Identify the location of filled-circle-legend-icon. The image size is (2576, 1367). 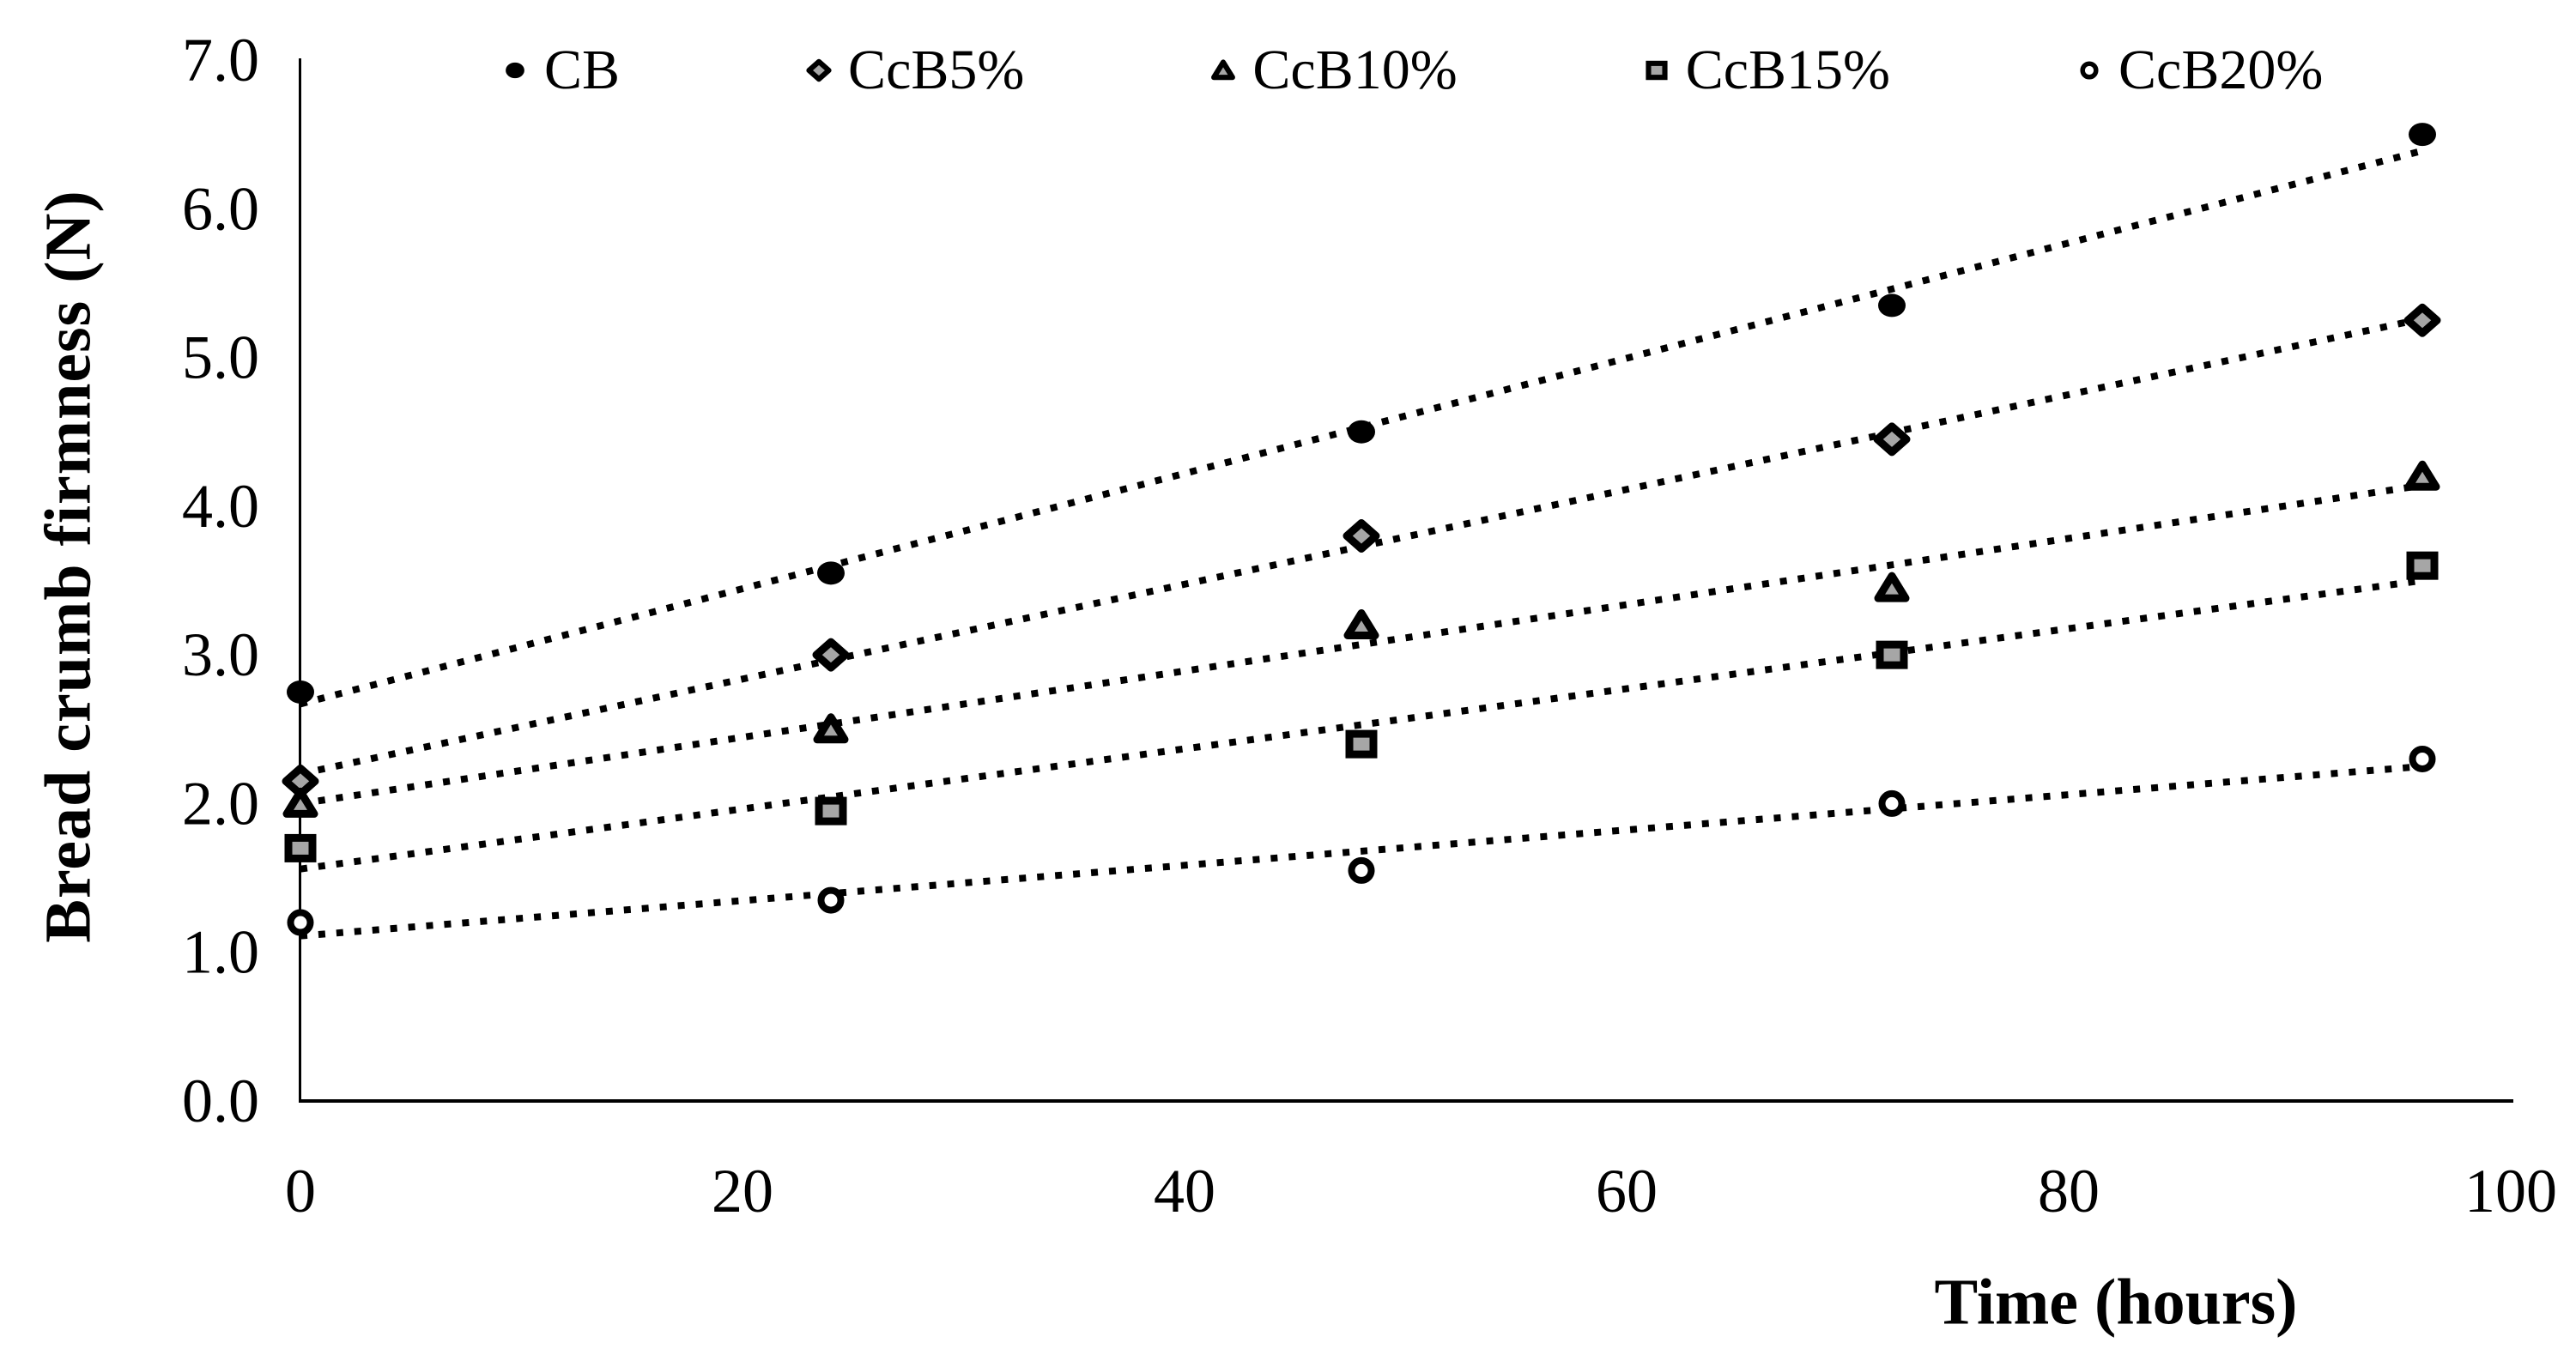
(515, 70).